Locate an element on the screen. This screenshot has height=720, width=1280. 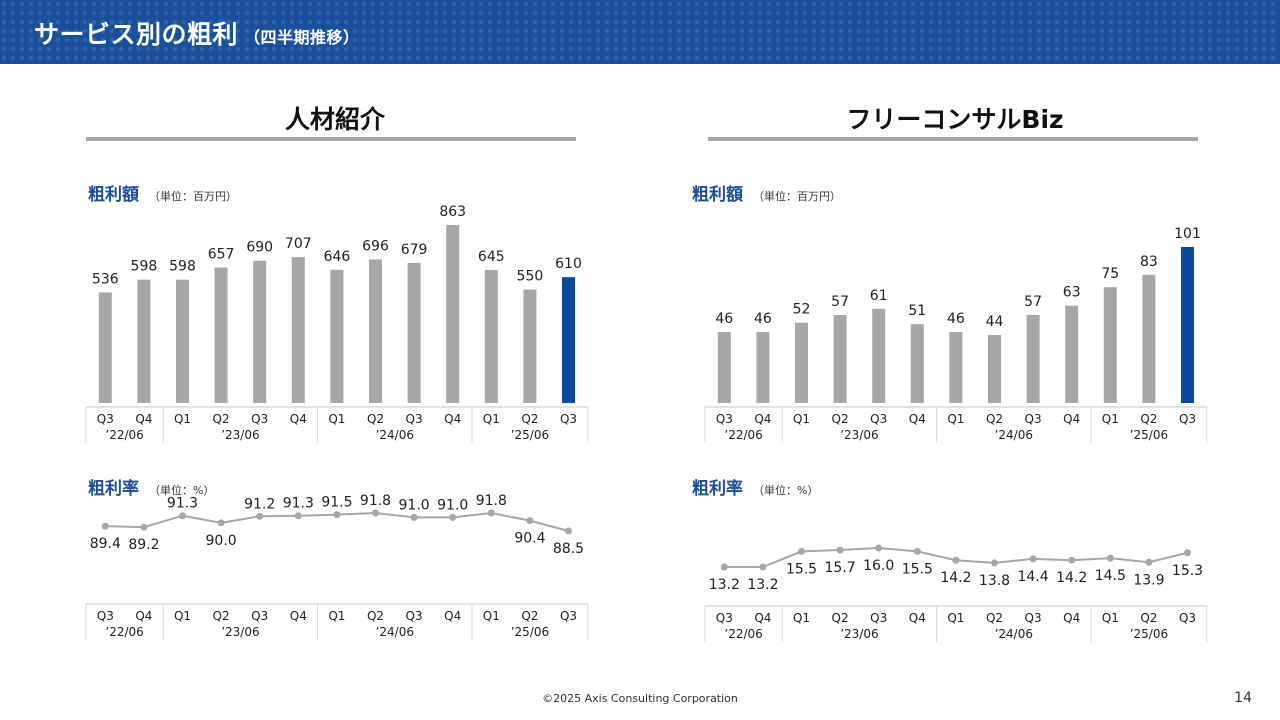
margin-label-freeconsul: 粗利率 （単位：%） is located at coordinates (755, 486).